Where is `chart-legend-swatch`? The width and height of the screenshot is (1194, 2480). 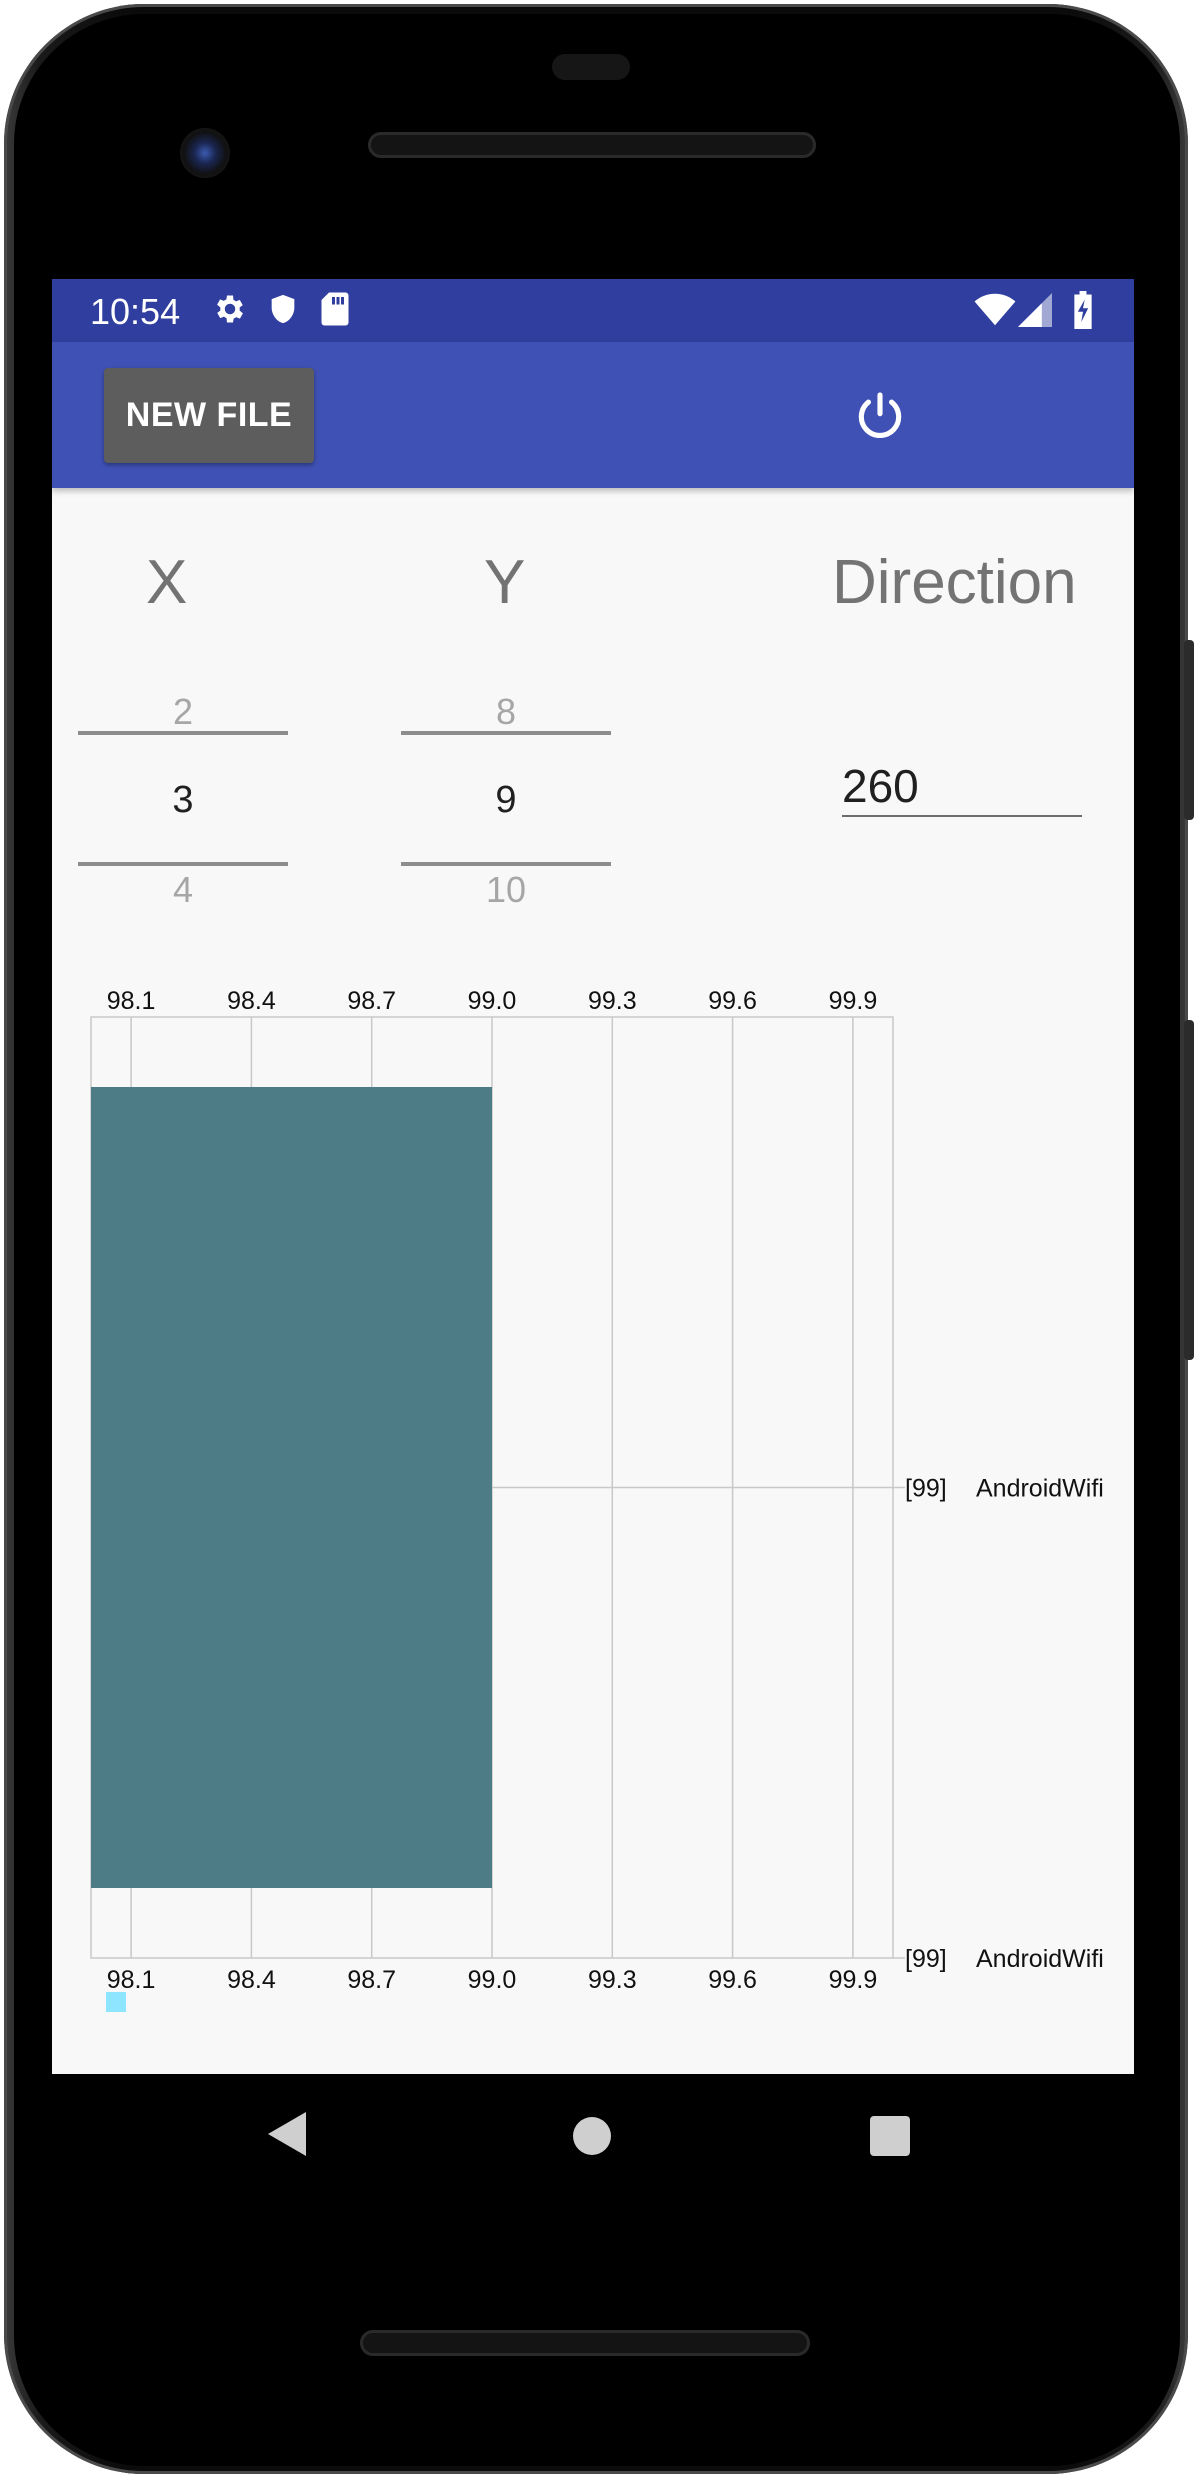
chart-legend-swatch is located at coordinates (116, 2002).